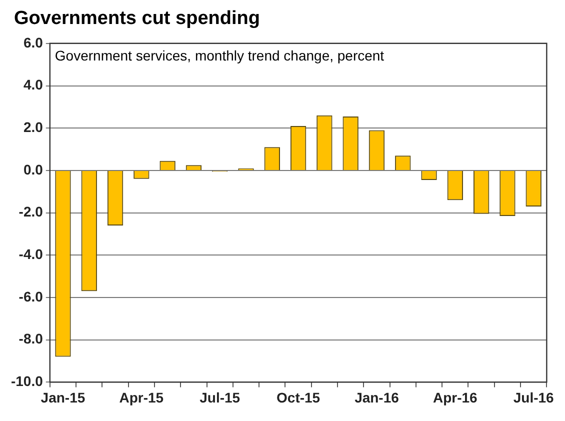  I want to click on y-tick-label: -10.0, so click(27, 381).